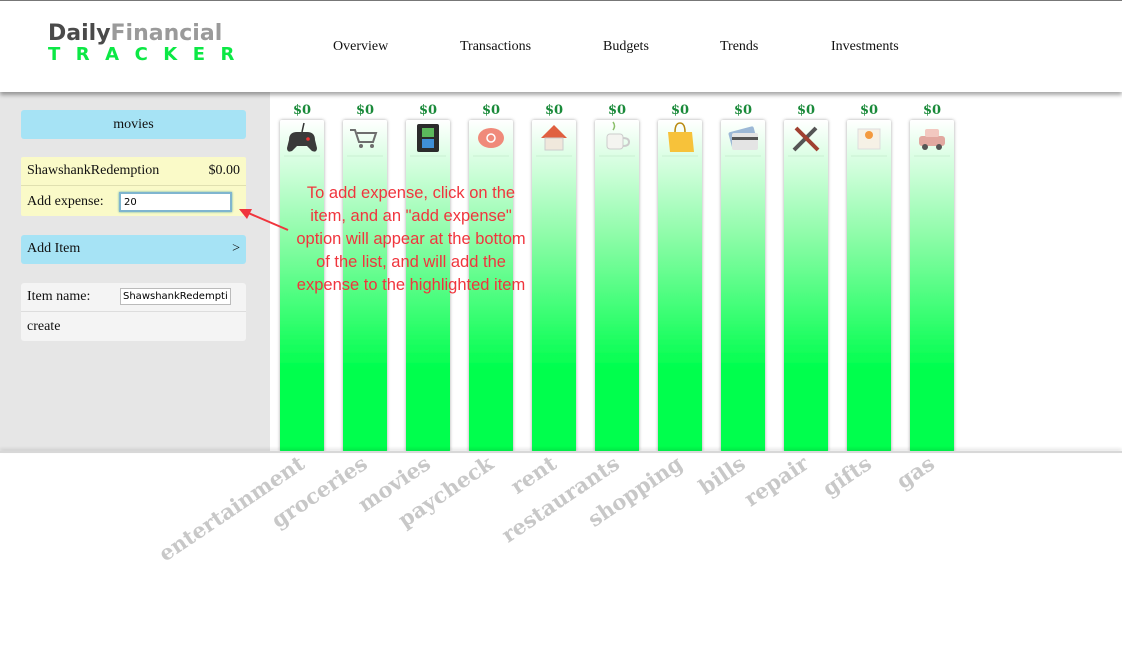  I want to click on bar-gas, so click(932, 286).